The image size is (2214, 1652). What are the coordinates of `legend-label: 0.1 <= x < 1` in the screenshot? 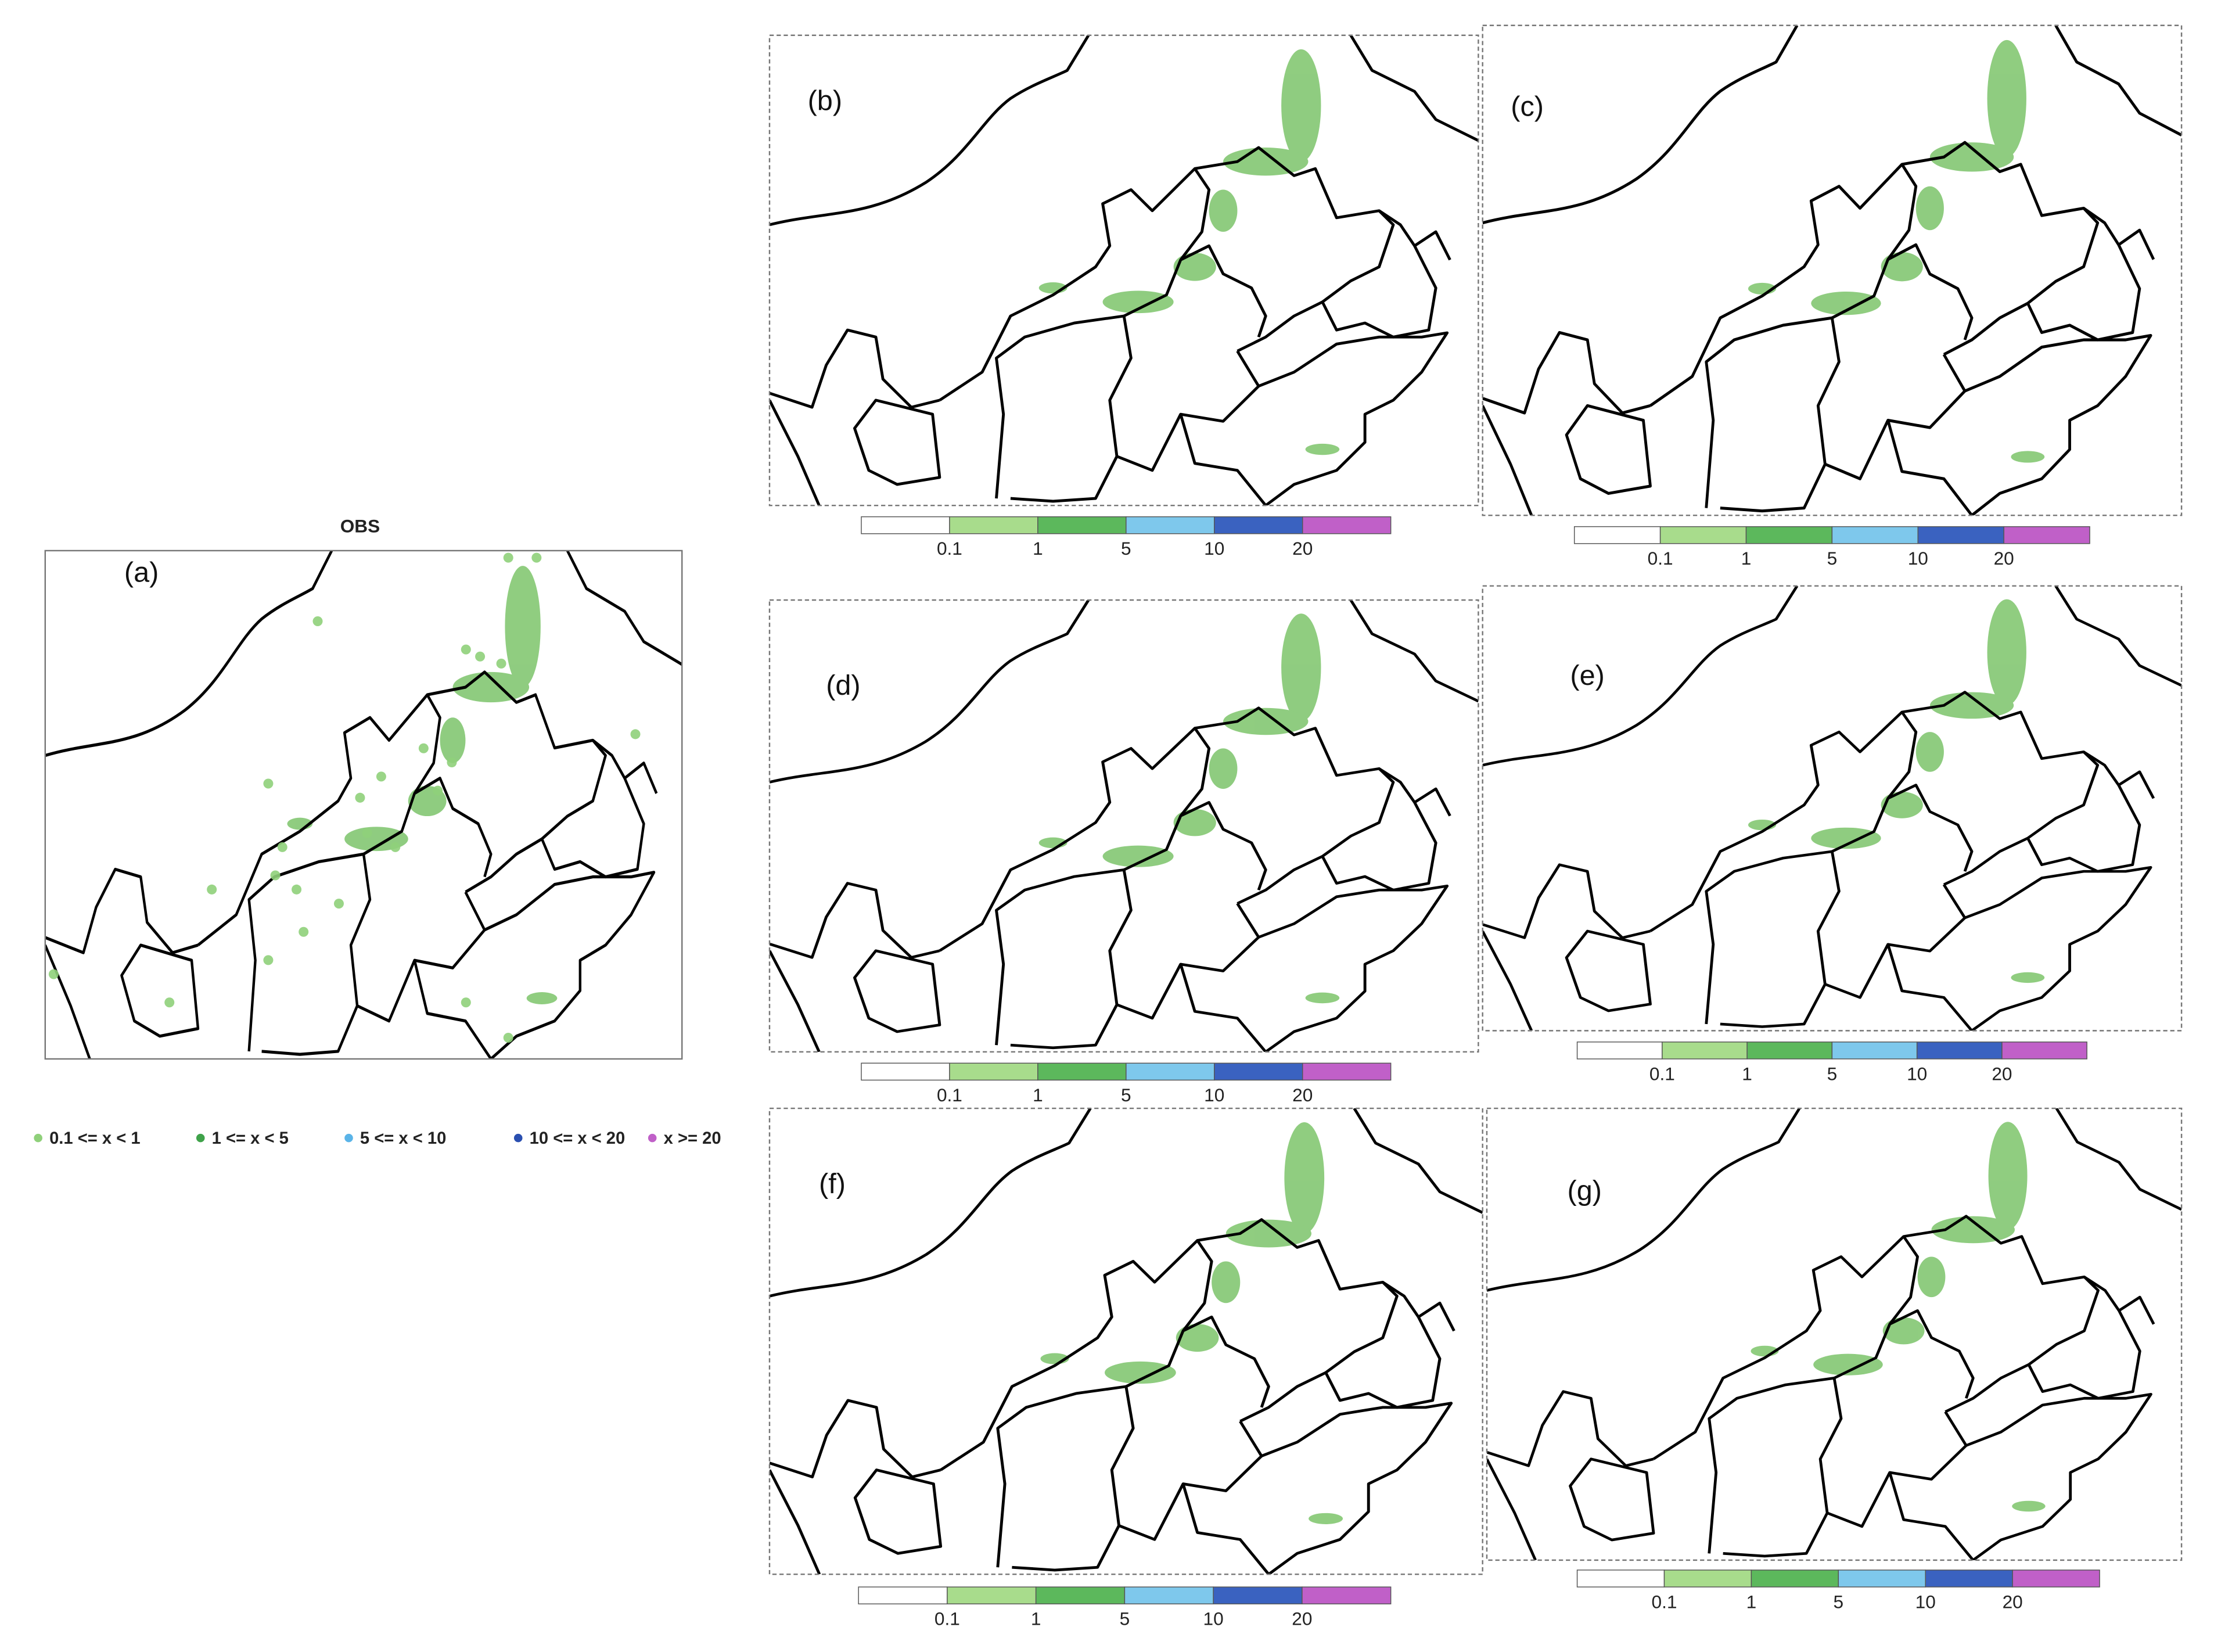 It's located at (95, 1138).